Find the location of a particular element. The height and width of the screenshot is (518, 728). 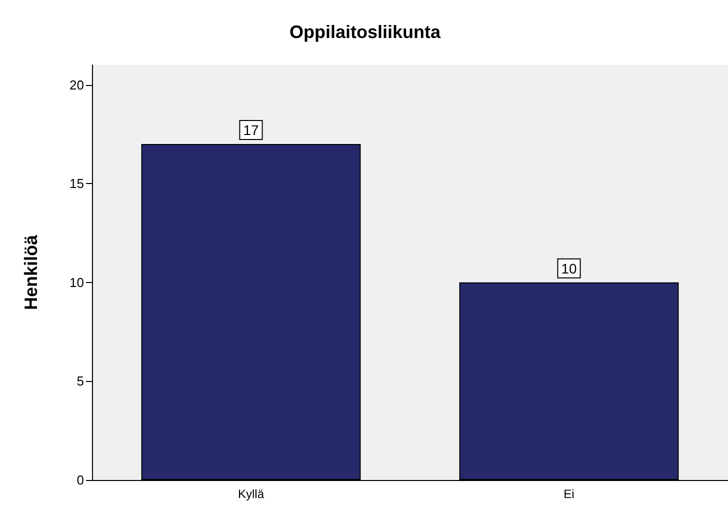

y-tick-label: 15 is located at coordinates (77, 184).